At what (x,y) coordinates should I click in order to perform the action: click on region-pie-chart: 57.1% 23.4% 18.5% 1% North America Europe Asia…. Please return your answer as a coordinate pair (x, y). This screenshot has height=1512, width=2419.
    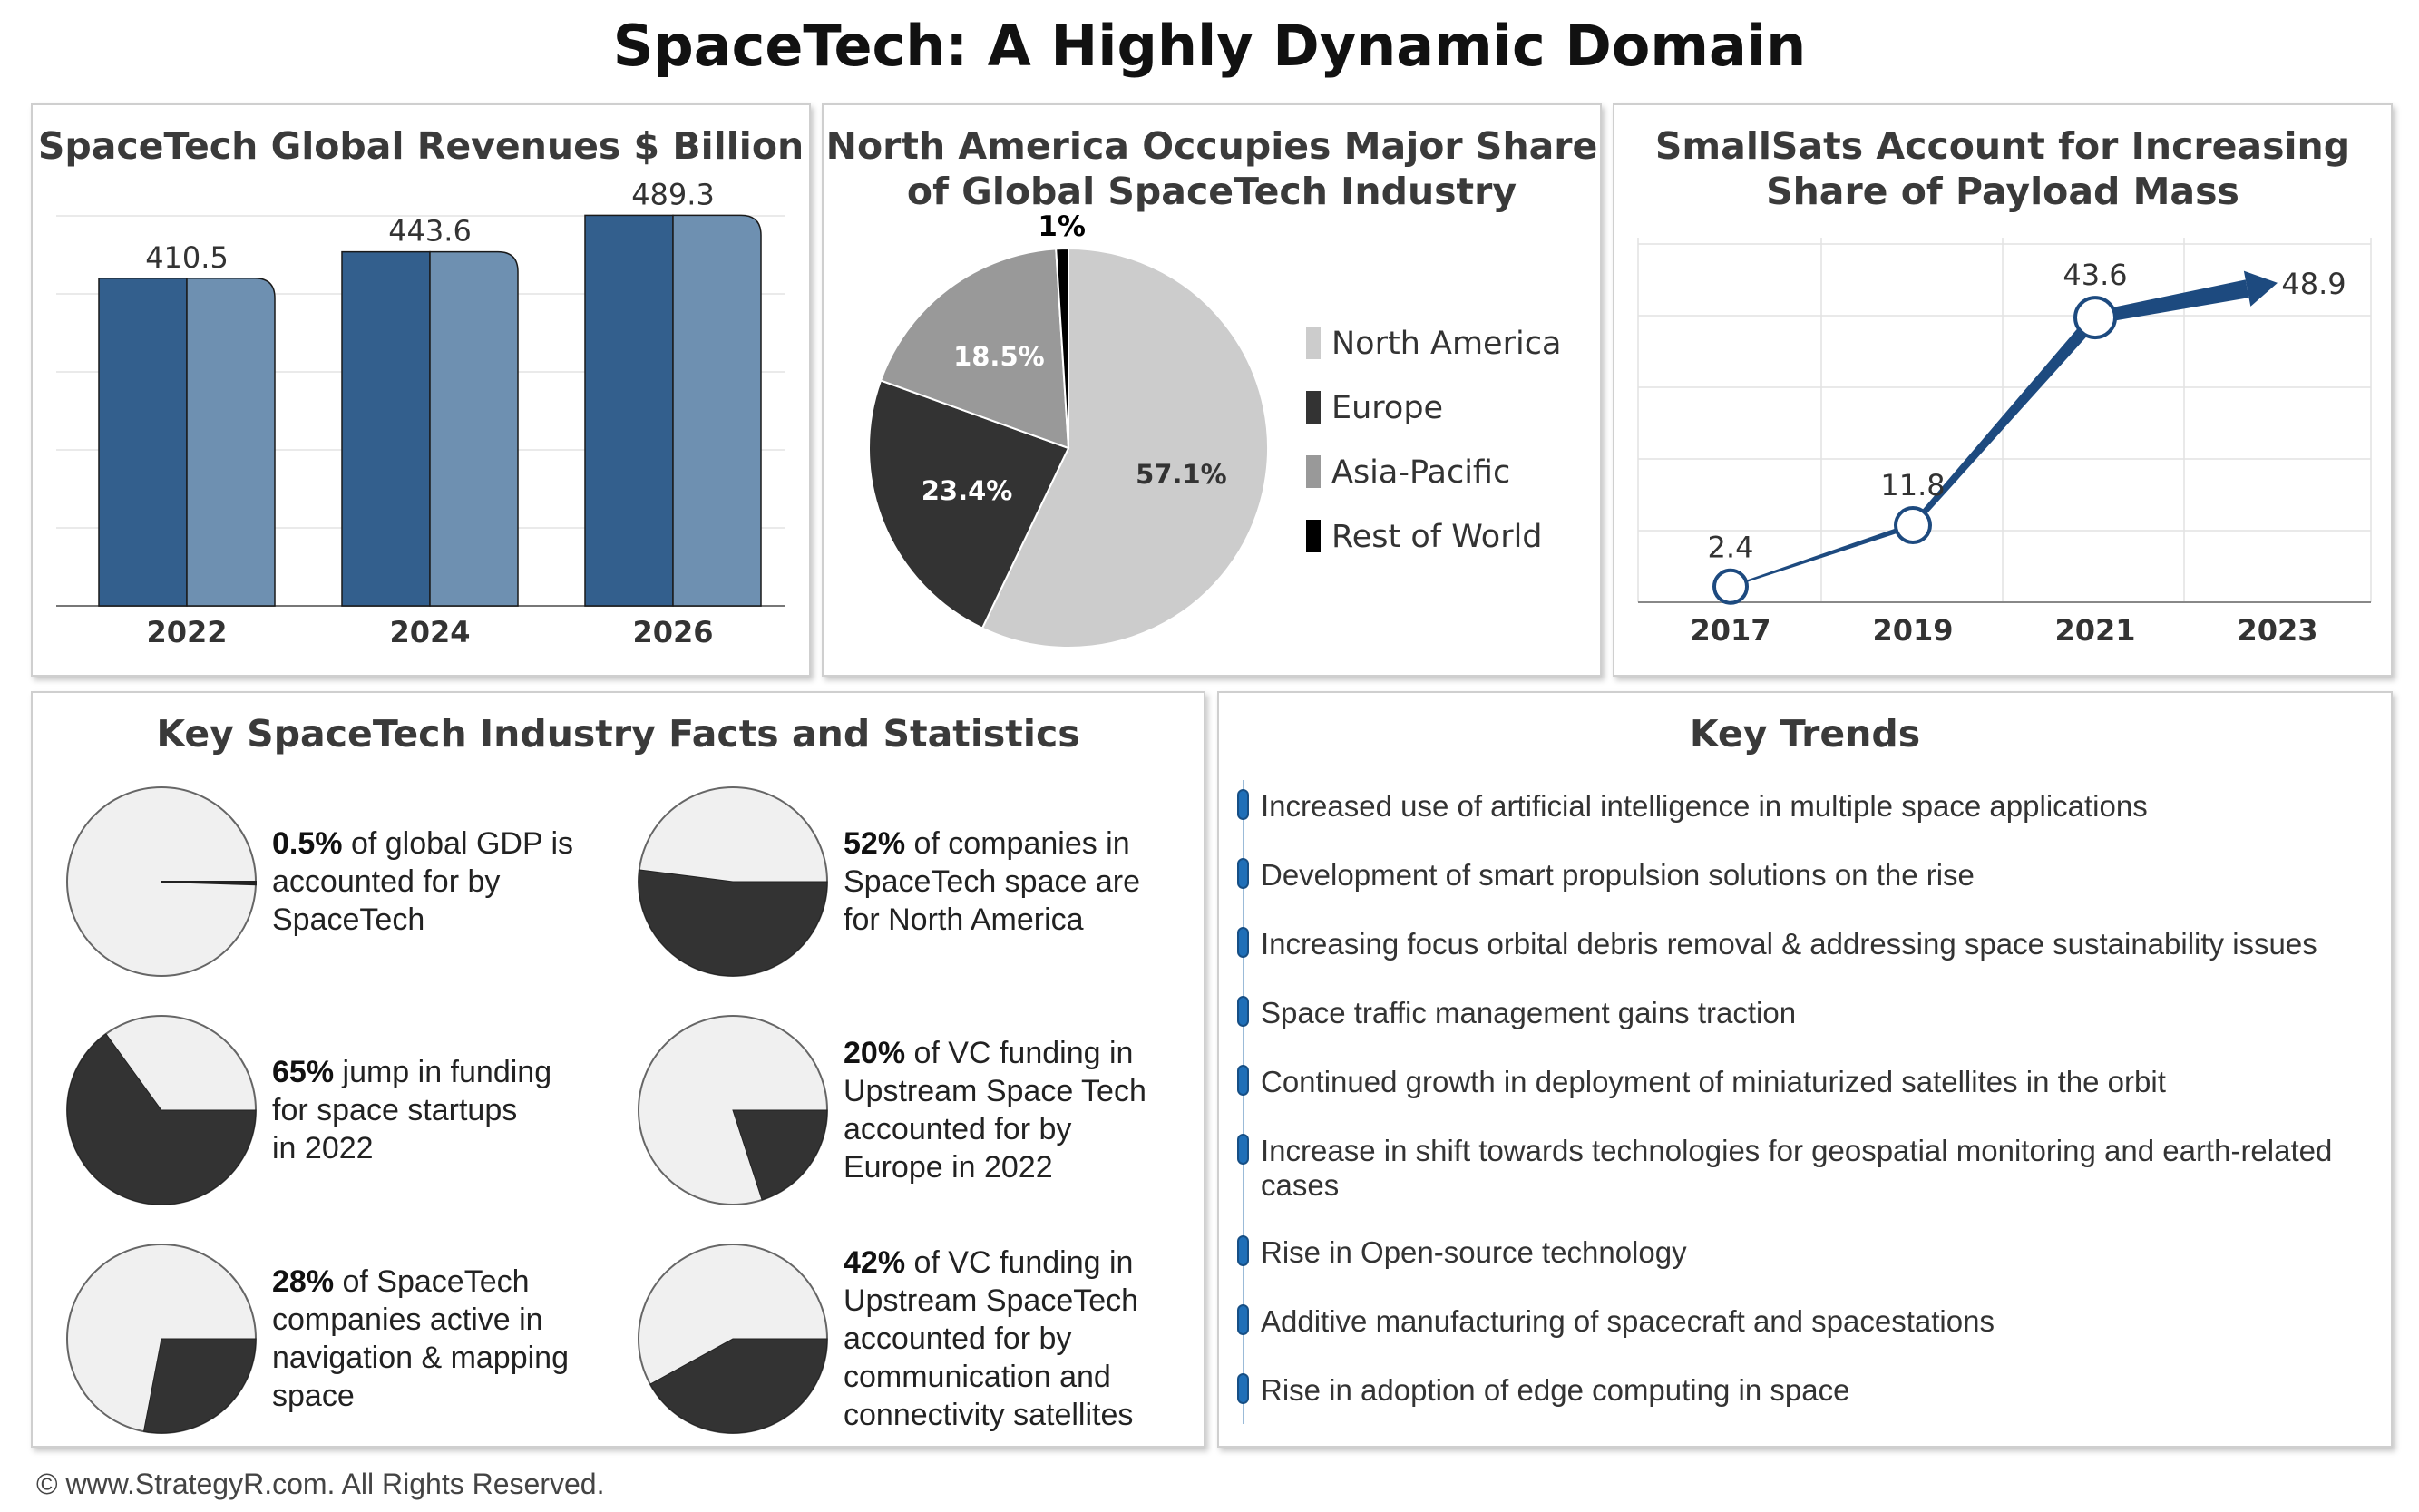
    Looking at the image, I should click on (1214, 429).